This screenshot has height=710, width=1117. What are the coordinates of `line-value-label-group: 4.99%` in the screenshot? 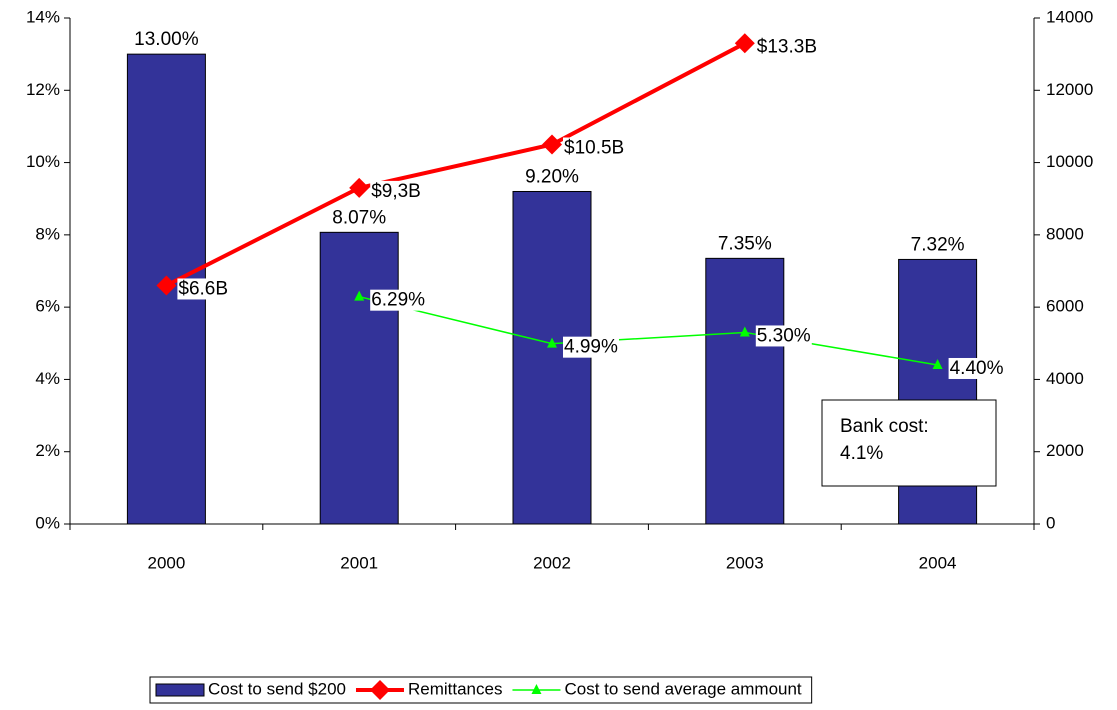 It's located at (591, 347).